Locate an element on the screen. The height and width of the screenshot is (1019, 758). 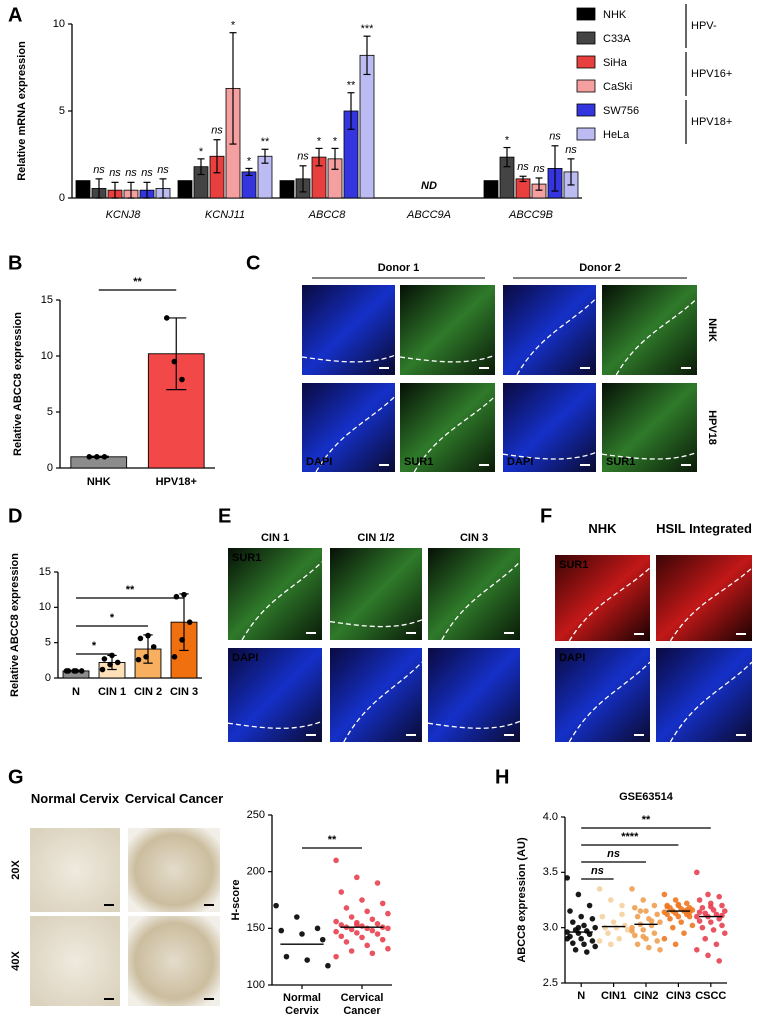
column-title: Donor 1 is located at coordinates (399, 268).